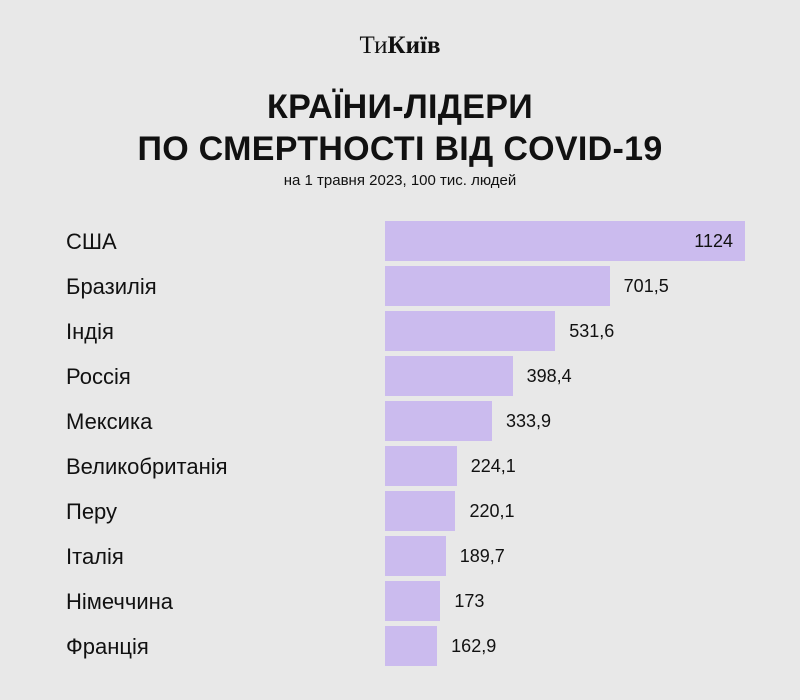 The width and height of the screenshot is (800, 700). Describe the element at coordinates (400, 107) in the screenshot. I see `title-line-1: КРАЇНИ-ЛІДЕРИ` at that location.